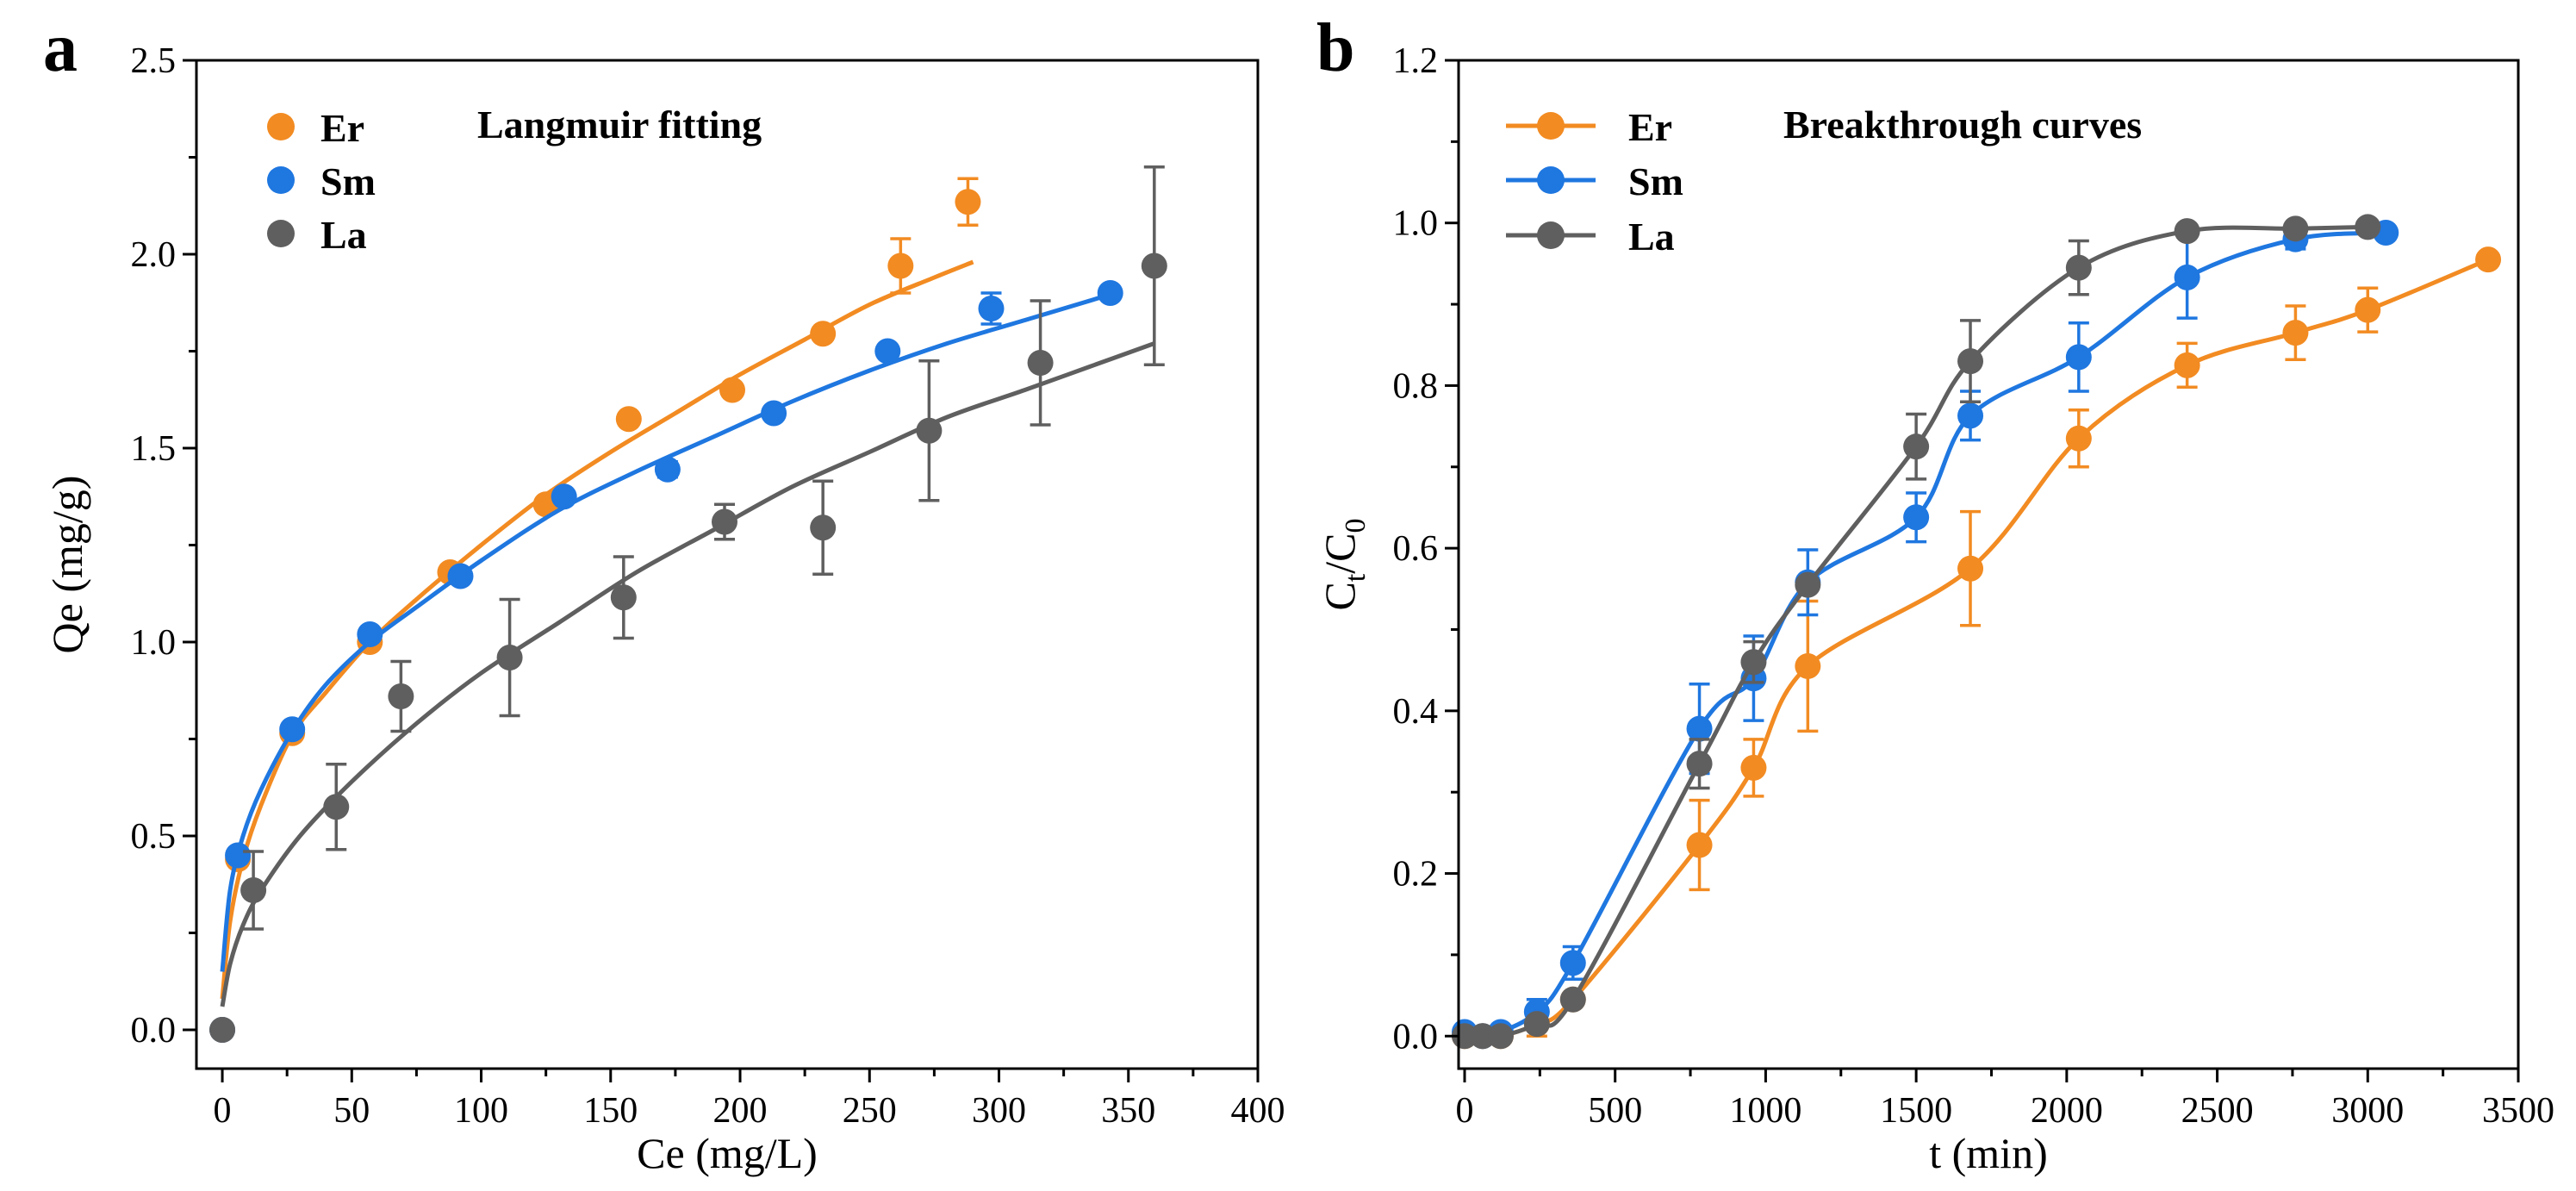 This screenshot has height=1191, width=2576. I want to click on y-tick-label: 0.8, so click(1416, 386).